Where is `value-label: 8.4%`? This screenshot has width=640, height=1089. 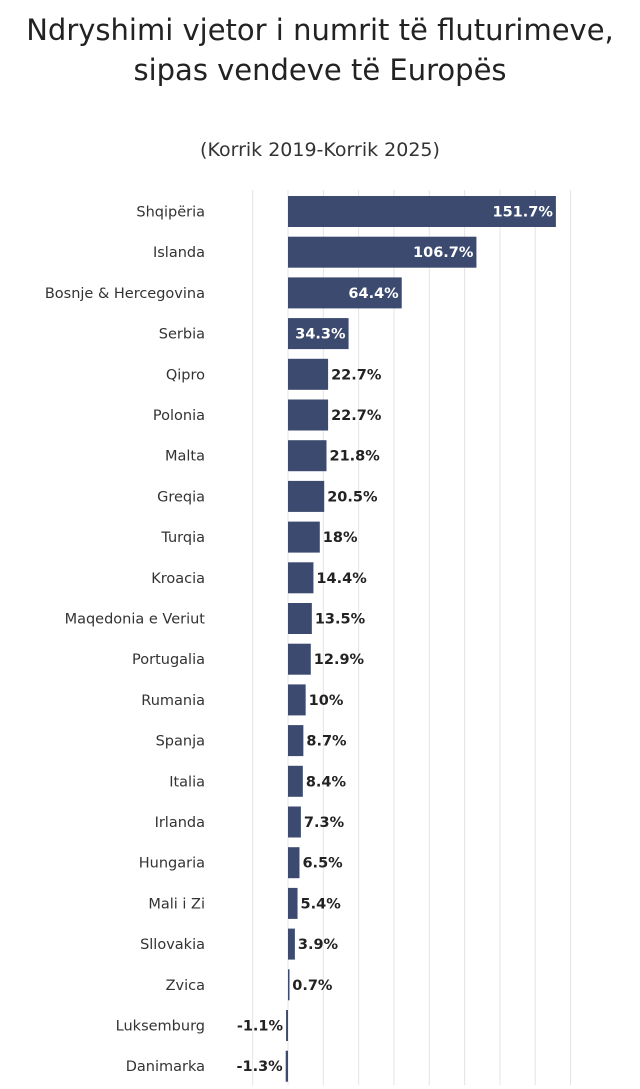 value-label: 8.4% is located at coordinates (326, 782).